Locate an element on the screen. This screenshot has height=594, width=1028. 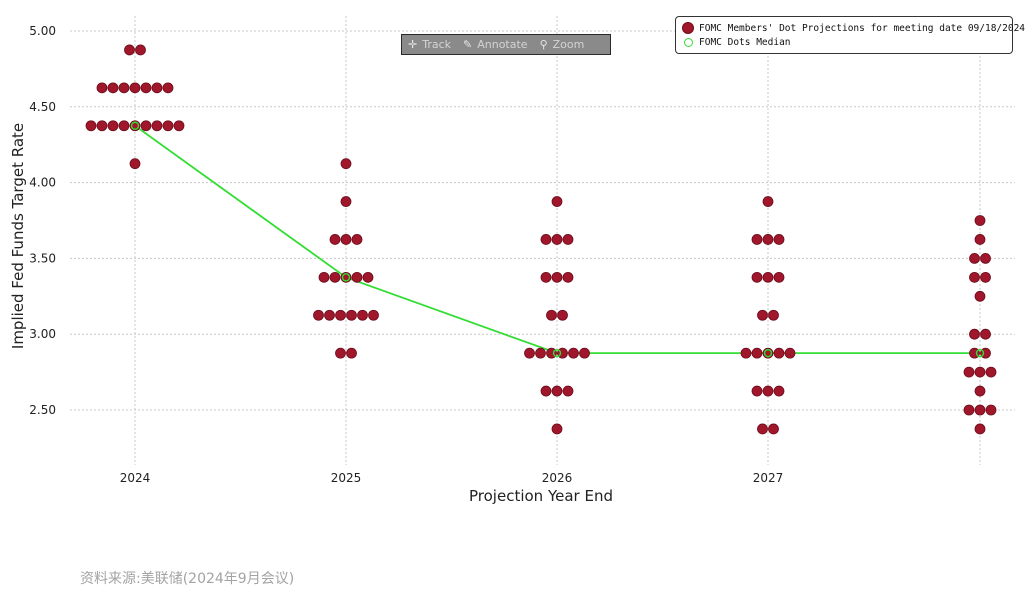
y-tick-label: 3.00 is located at coordinates (42, 334).